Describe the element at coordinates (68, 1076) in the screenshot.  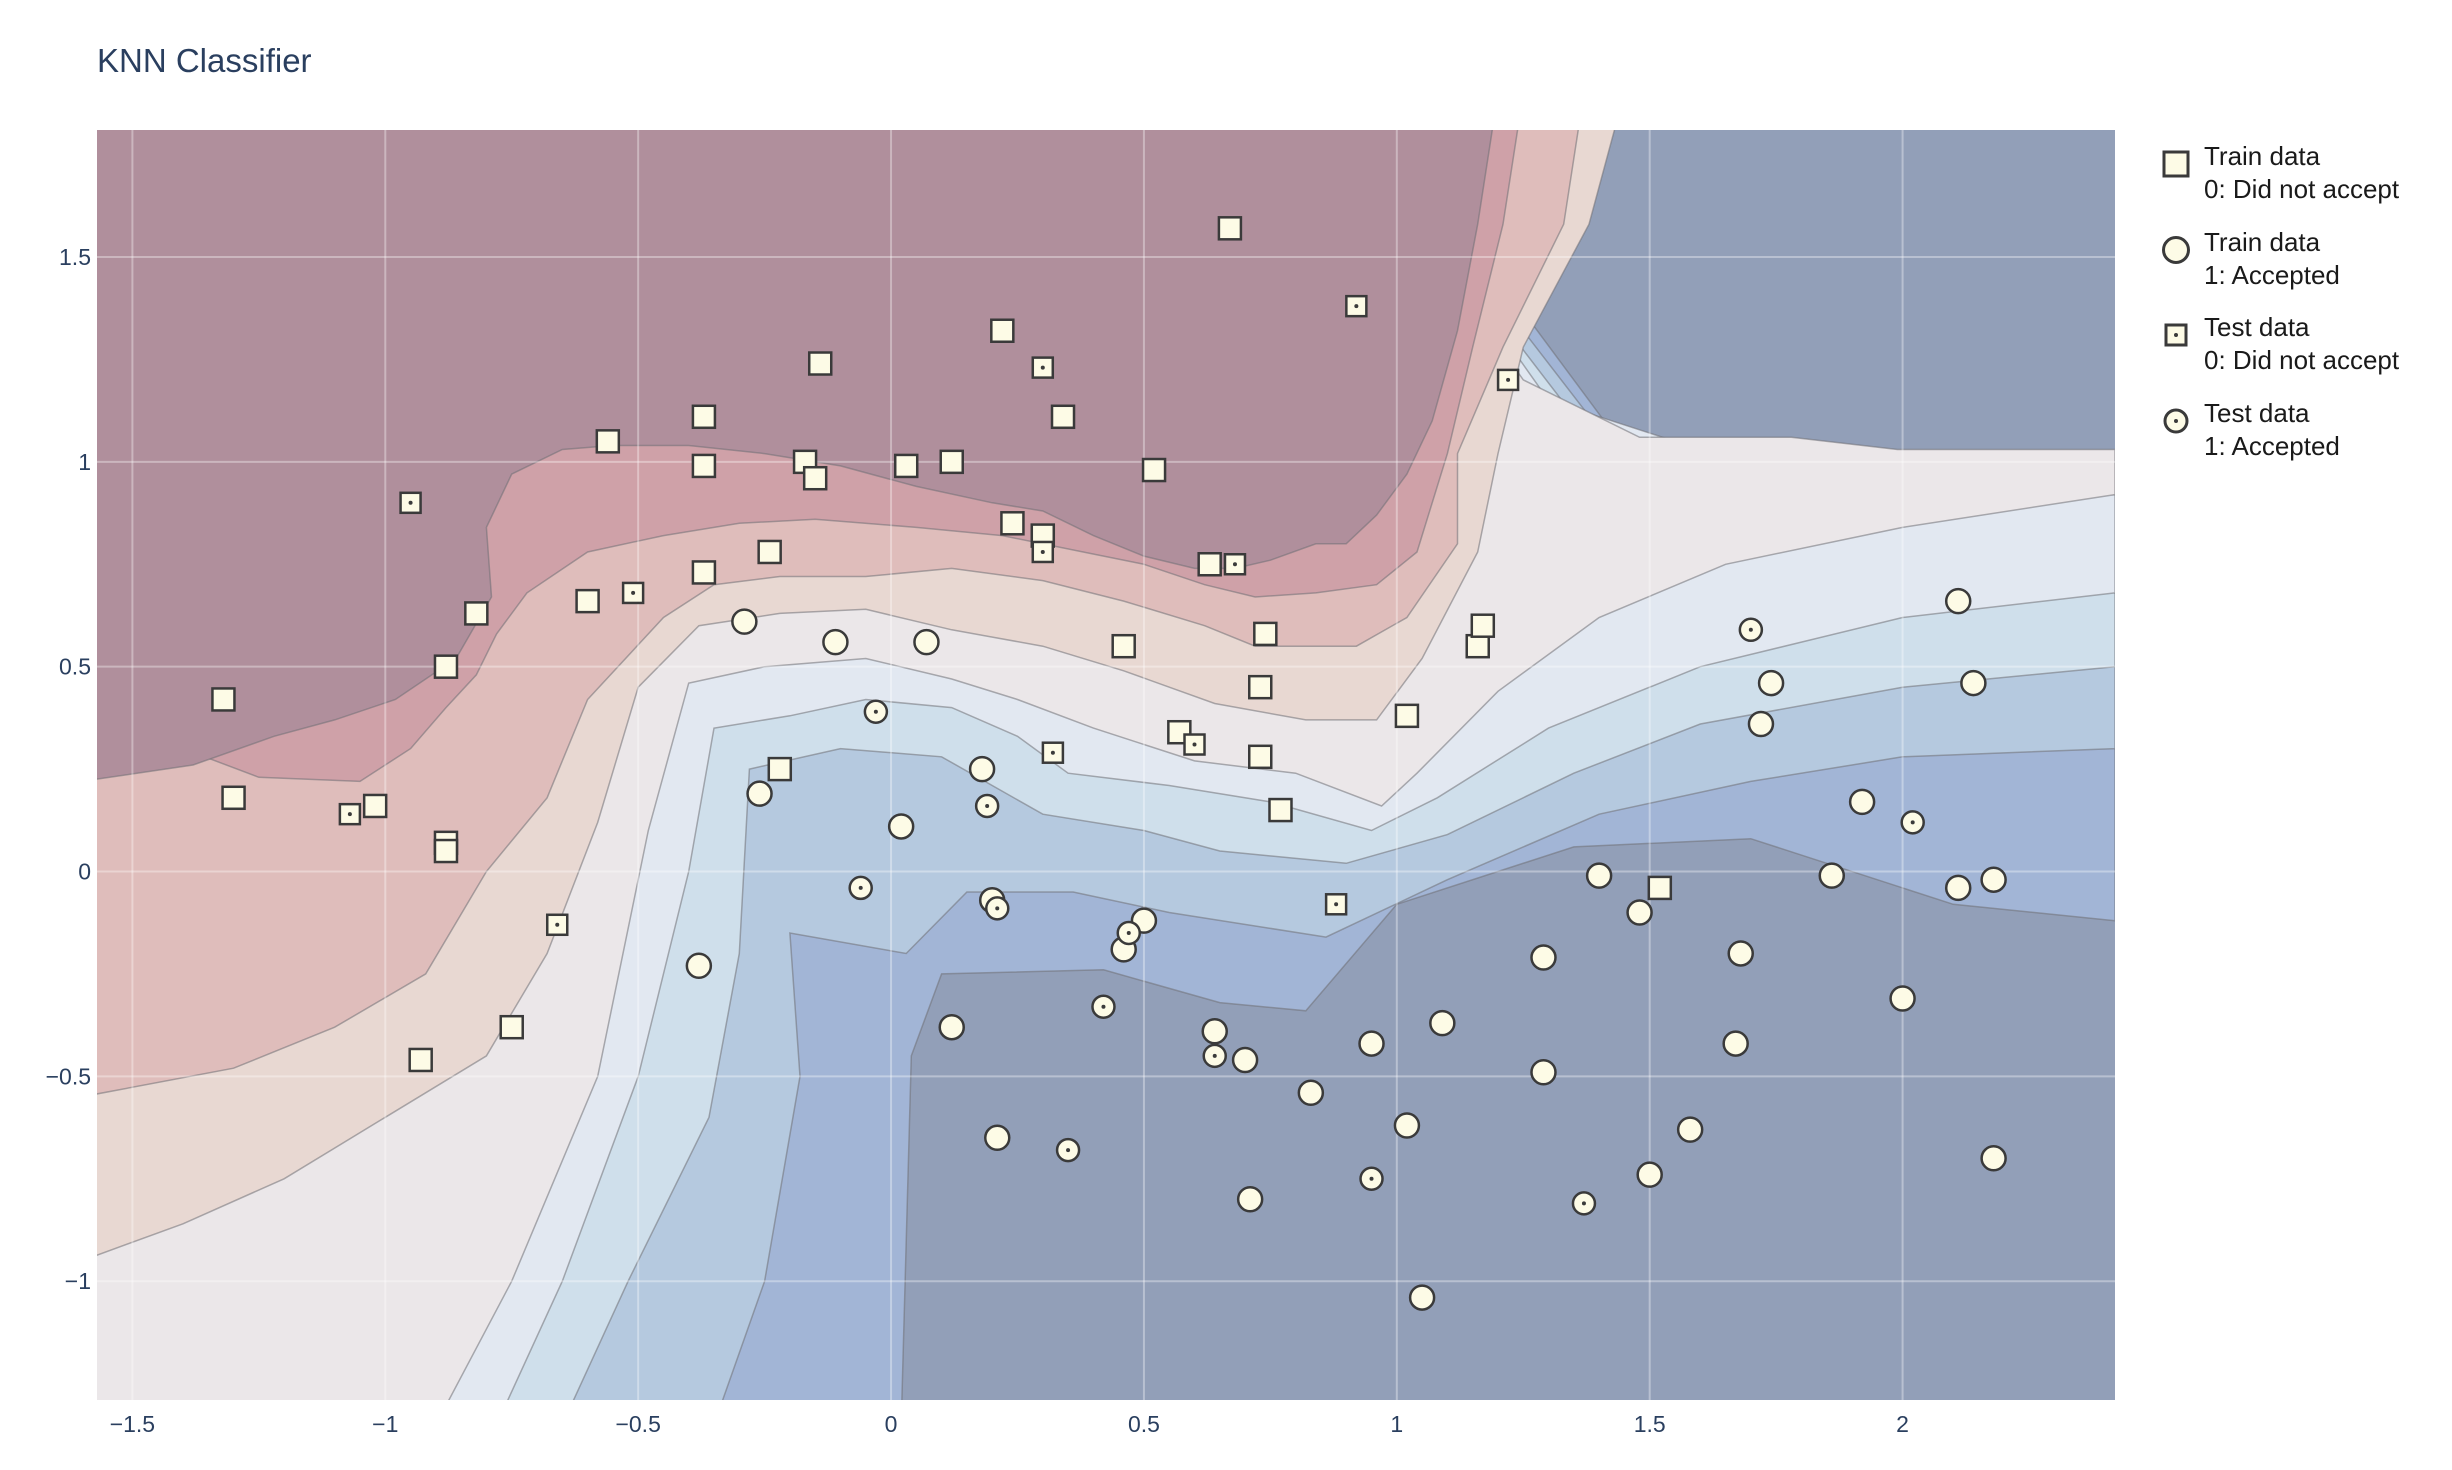
I see `y-tick-label: −0.5` at that location.